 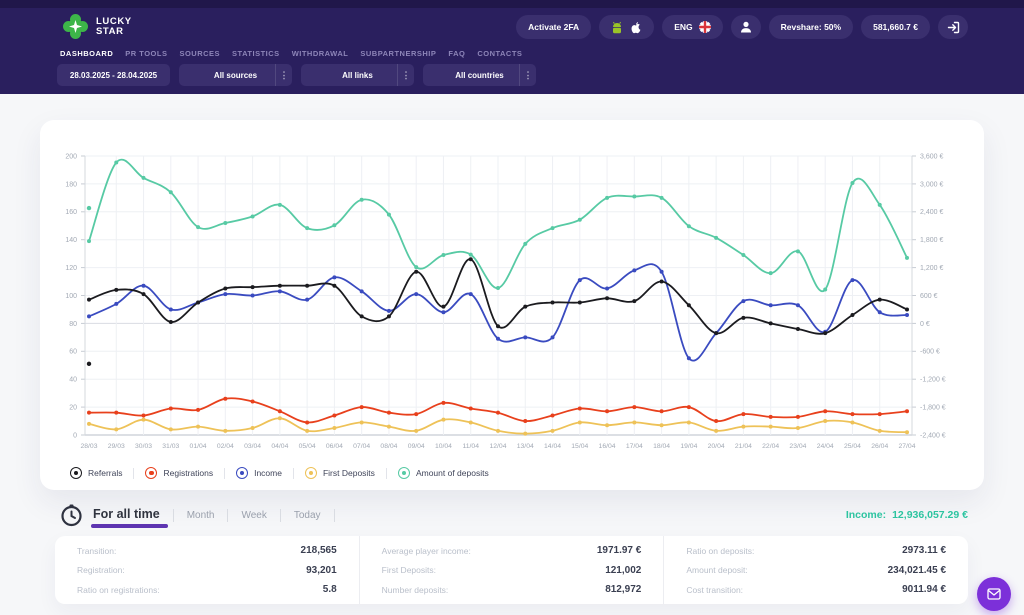 What do you see at coordinates (200, 515) in the screenshot?
I see `tab-month: Month` at bounding box center [200, 515].